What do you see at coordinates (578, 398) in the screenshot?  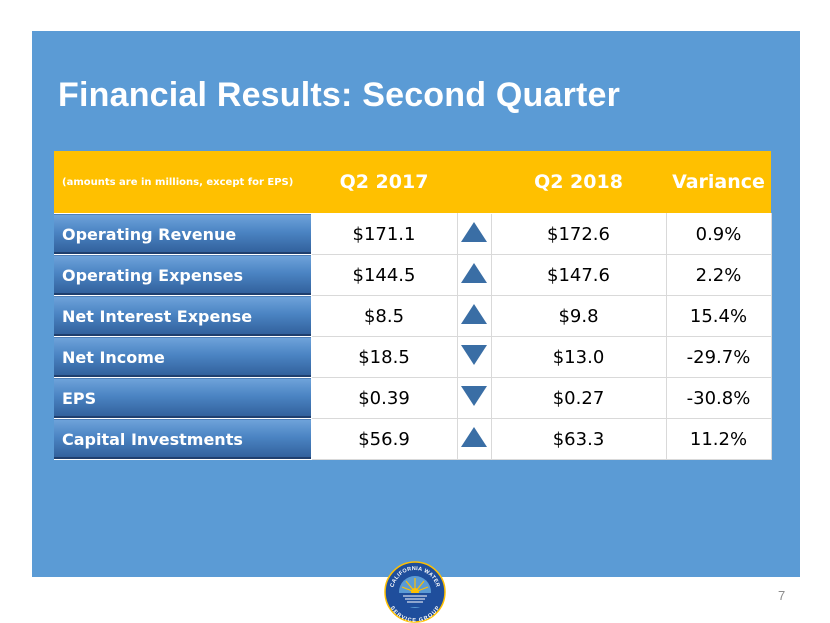 I see `q2-2018-value: $0.27` at bounding box center [578, 398].